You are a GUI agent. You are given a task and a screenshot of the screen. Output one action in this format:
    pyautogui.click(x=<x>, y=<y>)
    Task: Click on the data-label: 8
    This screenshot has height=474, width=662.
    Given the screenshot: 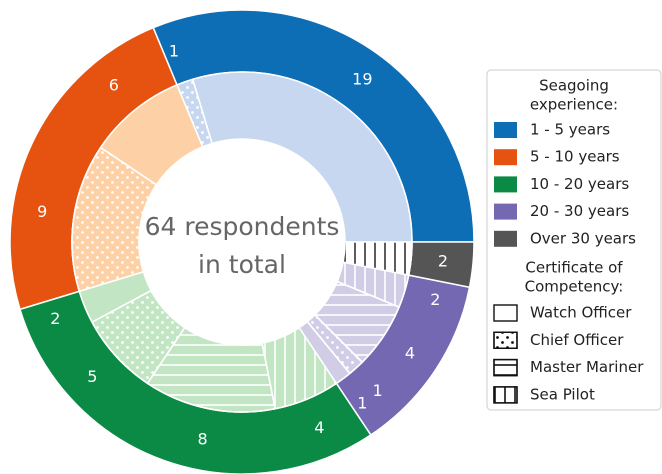 What is the action you would take?
    pyautogui.click(x=202, y=439)
    